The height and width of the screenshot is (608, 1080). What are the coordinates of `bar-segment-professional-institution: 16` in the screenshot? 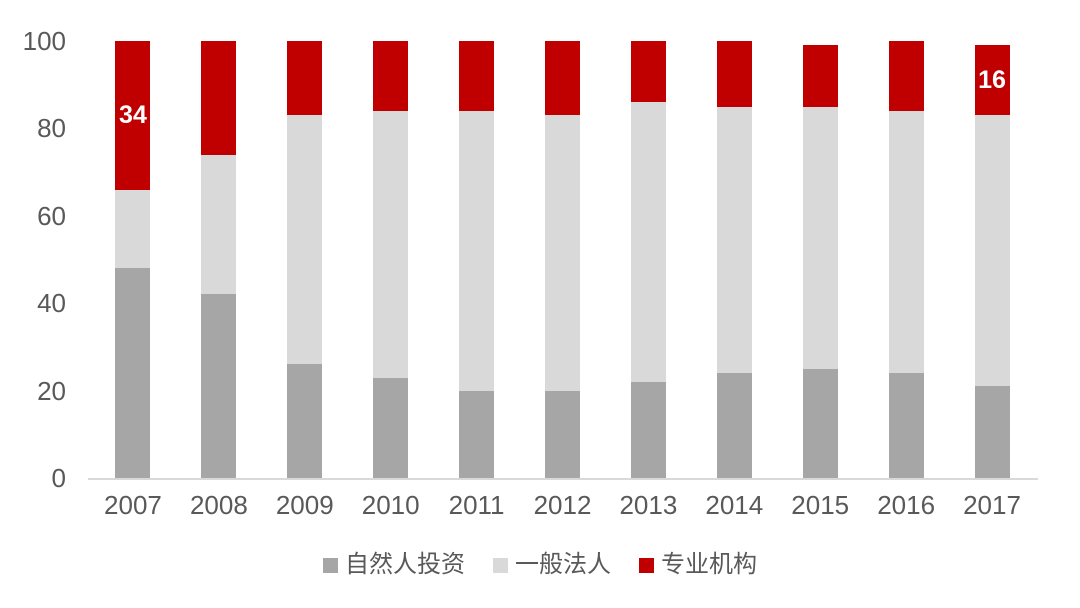 It's located at (992, 80).